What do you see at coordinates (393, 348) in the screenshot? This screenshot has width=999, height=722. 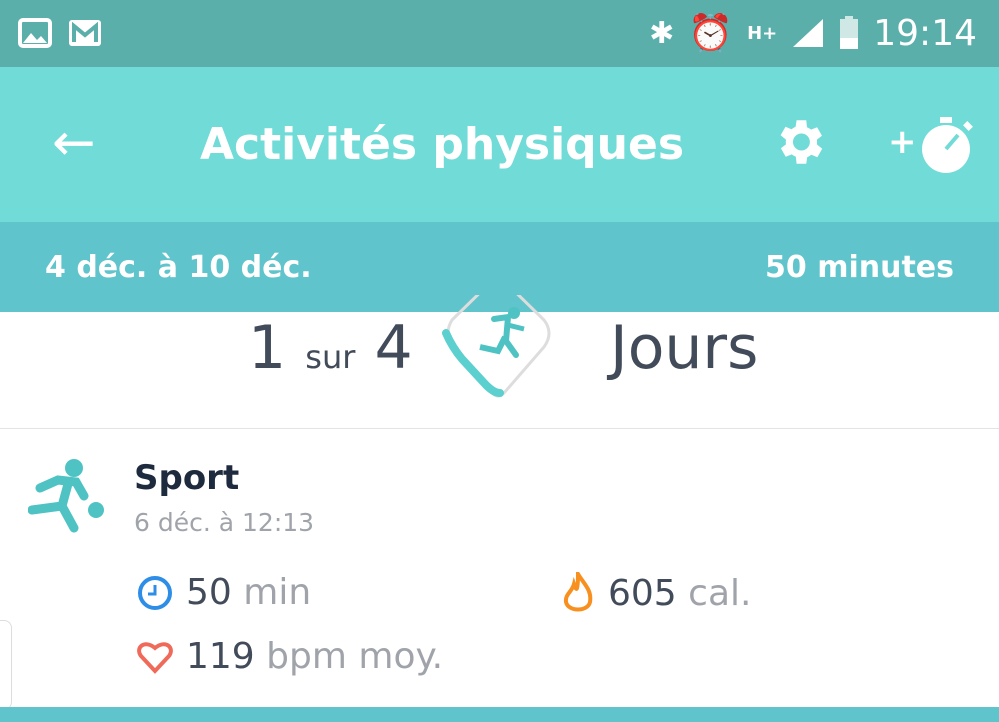 I see `goal-target: 4` at bounding box center [393, 348].